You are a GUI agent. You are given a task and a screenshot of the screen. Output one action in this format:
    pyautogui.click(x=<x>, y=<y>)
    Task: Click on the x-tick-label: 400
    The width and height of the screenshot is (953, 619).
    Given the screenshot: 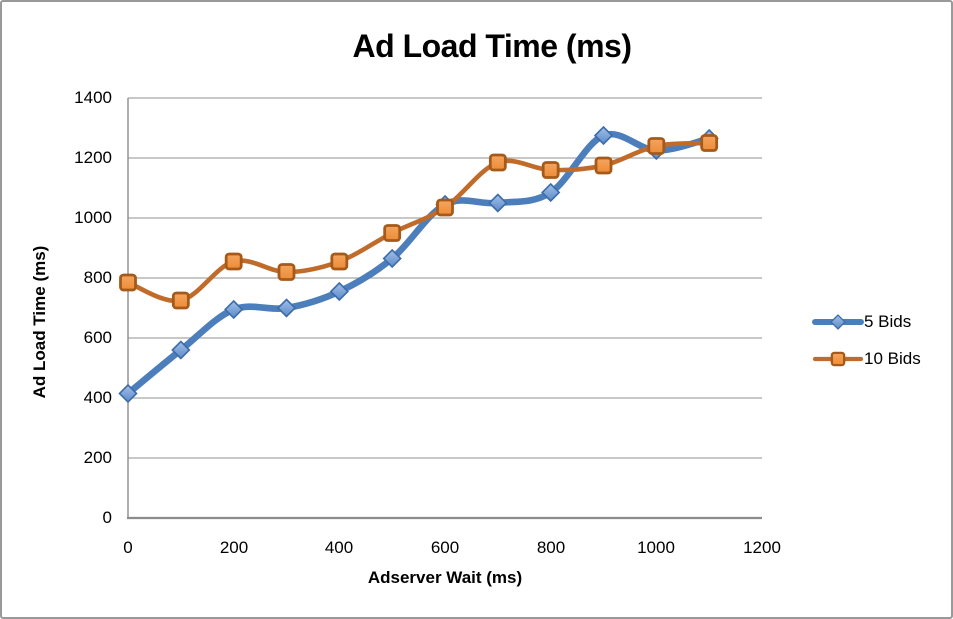 What is the action you would take?
    pyautogui.click(x=339, y=547)
    